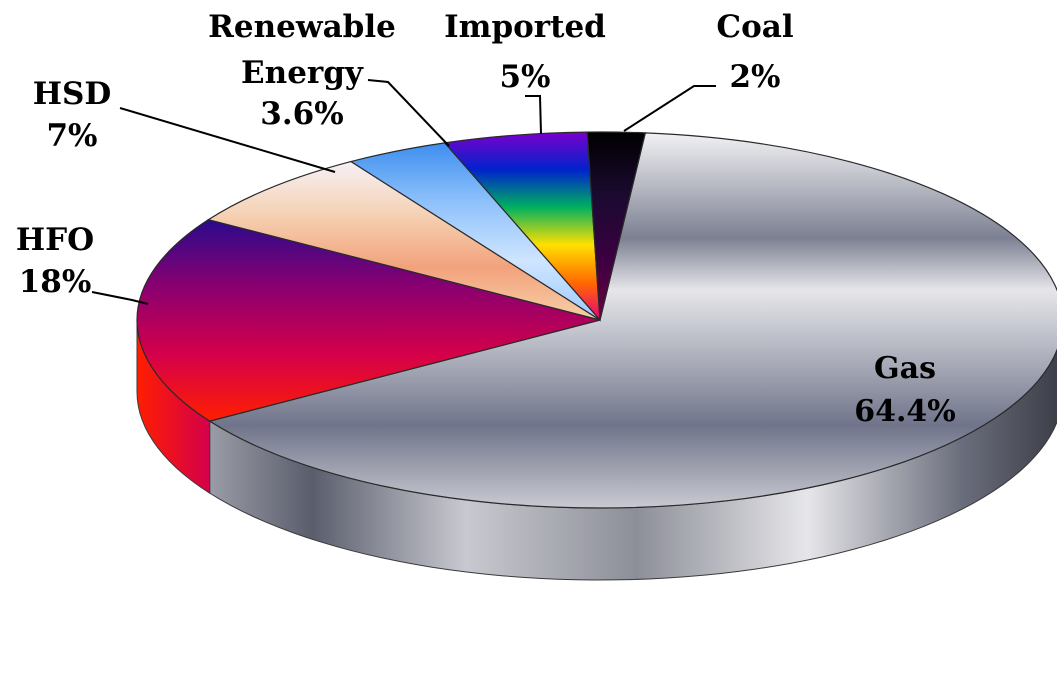  What do you see at coordinates (669, 108) in the screenshot?
I see `leader-line-coal` at bounding box center [669, 108].